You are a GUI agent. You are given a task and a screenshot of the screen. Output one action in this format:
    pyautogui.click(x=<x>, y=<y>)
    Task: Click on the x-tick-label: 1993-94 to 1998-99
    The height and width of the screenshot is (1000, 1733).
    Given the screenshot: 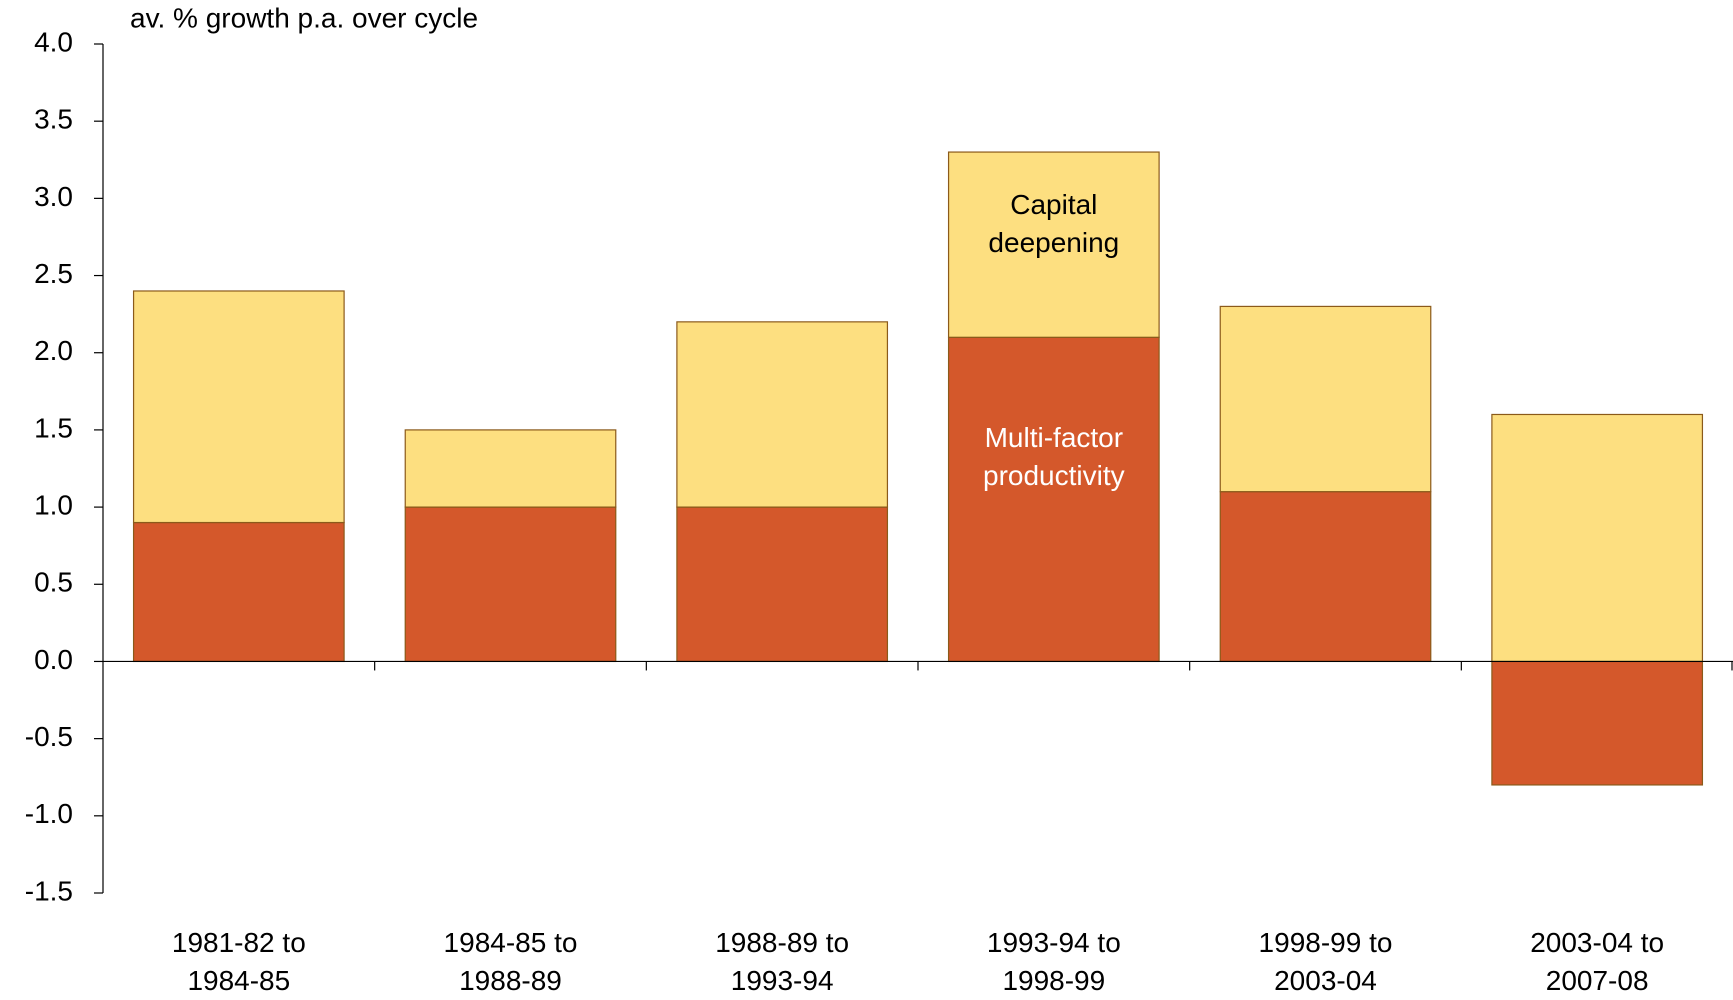 What is the action you would take?
    pyautogui.click(x=1053, y=961)
    